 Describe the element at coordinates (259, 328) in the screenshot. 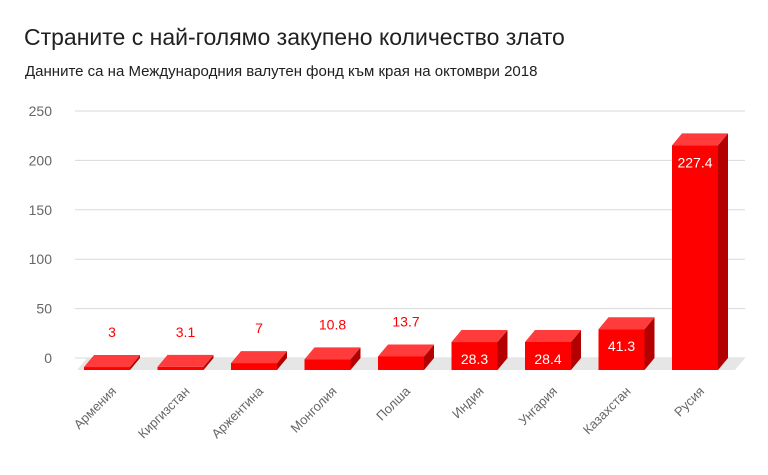

I see `data-label: 7` at that location.